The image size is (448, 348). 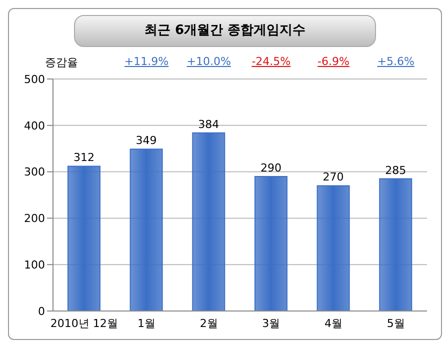 I want to click on text: -24.5%, so click(x=271, y=61).